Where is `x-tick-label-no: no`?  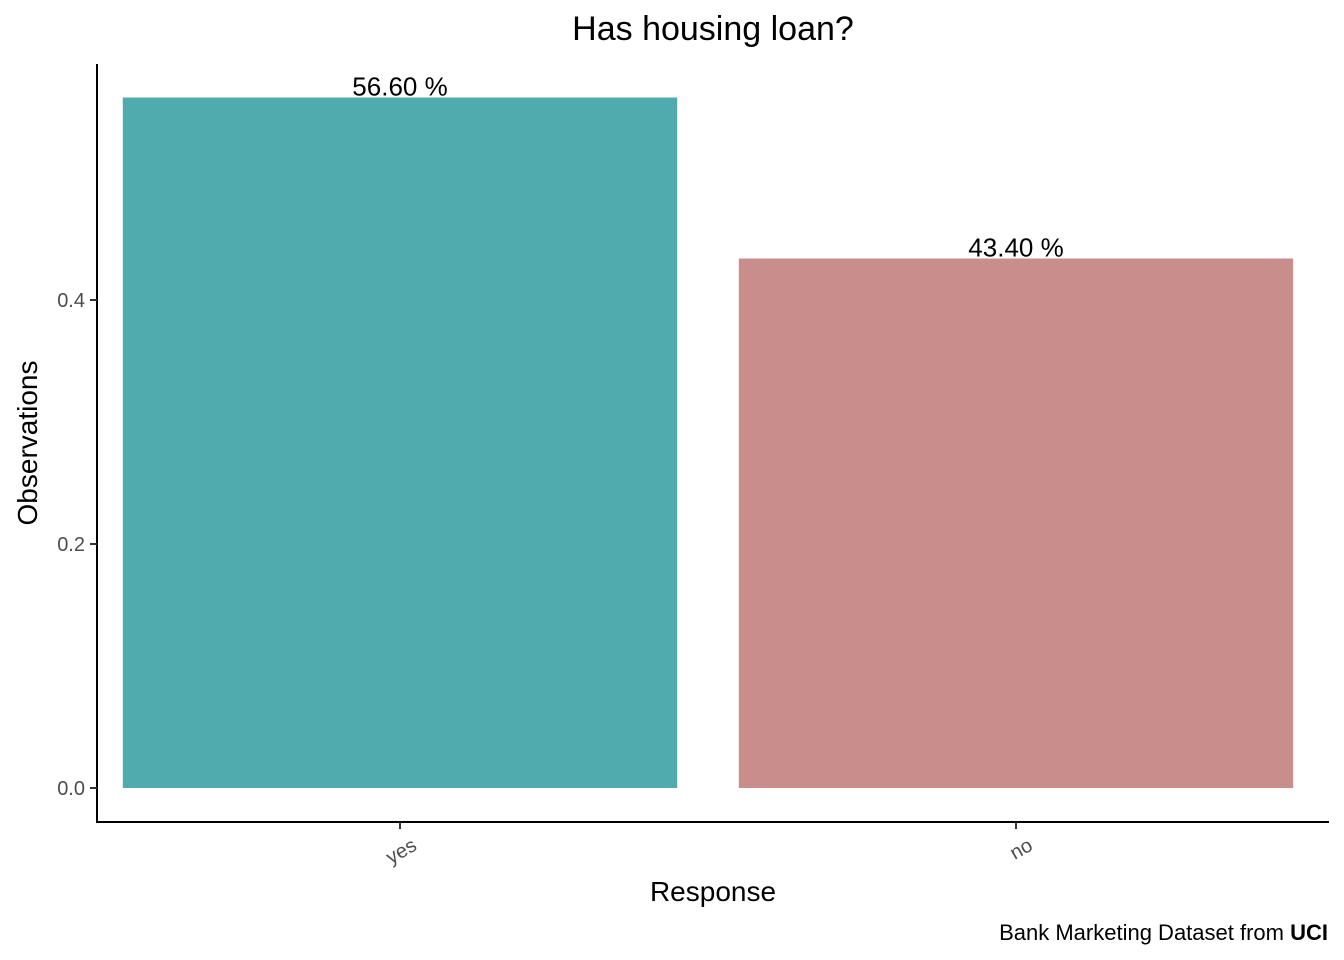
x-tick-label-no: no is located at coordinates (1021, 849).